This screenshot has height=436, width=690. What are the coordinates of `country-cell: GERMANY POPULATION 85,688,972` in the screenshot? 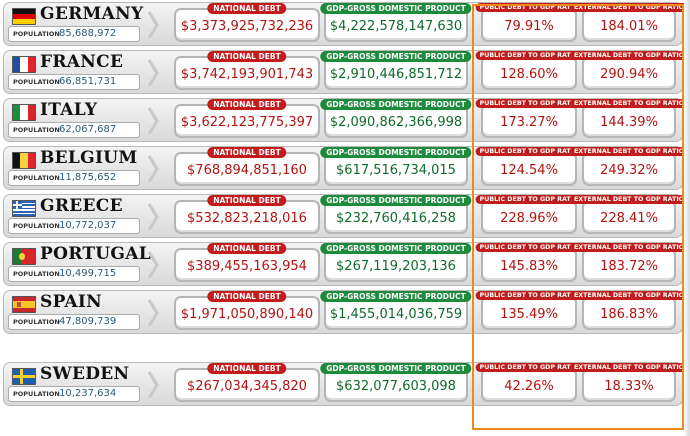 It's located at (75, 23).